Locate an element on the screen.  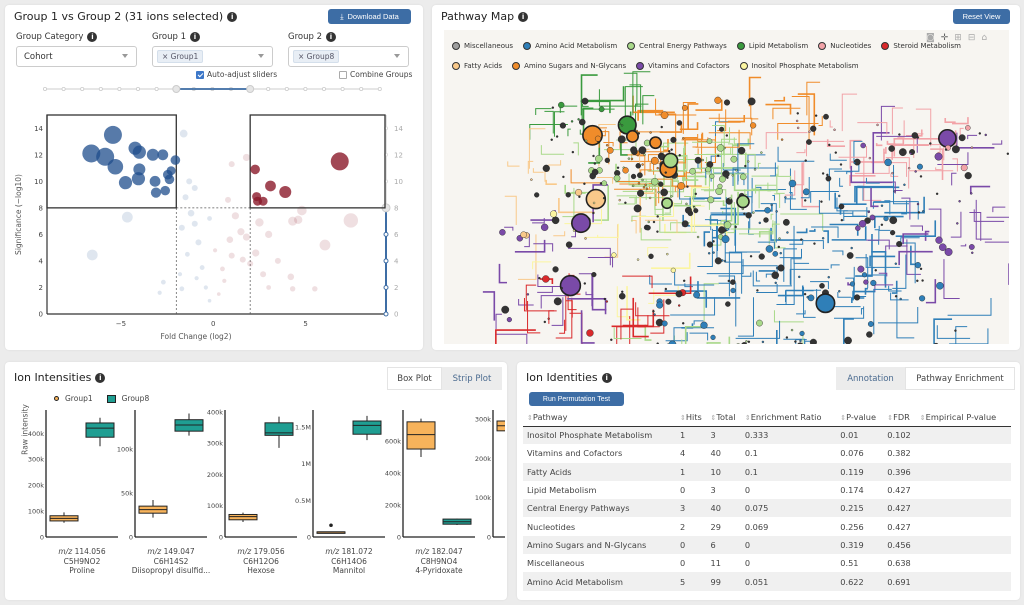
tab-strip-plot: Strip Plot is located at coordinates (472, 378).